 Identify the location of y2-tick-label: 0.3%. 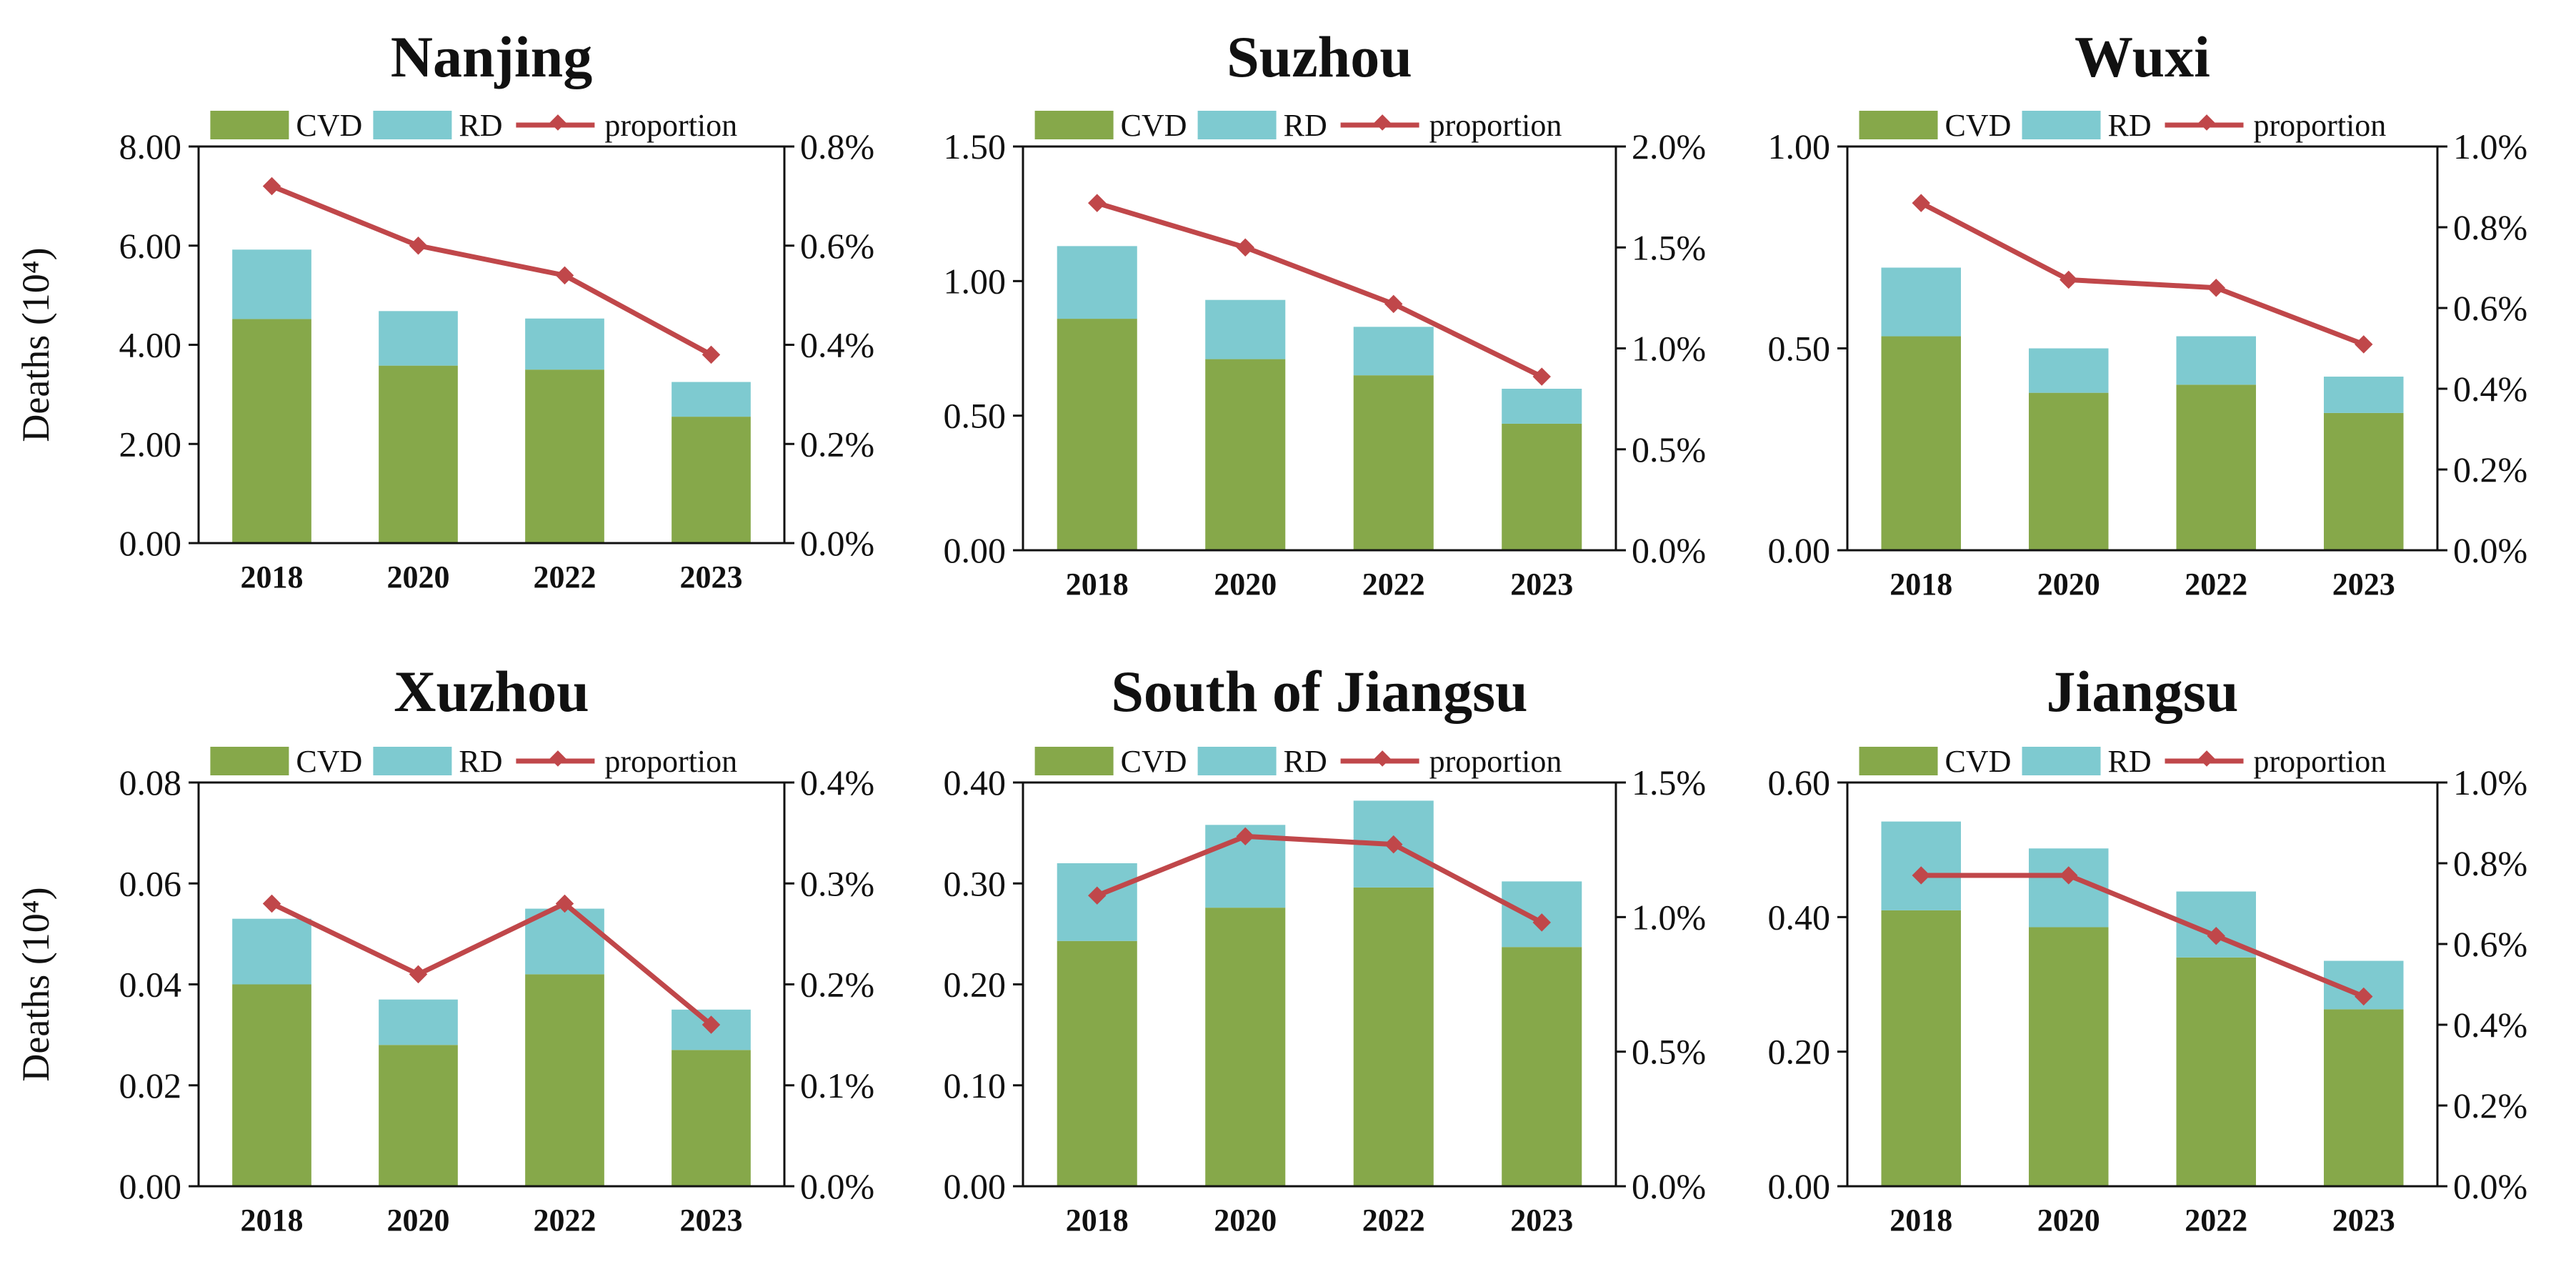
(837, 883).